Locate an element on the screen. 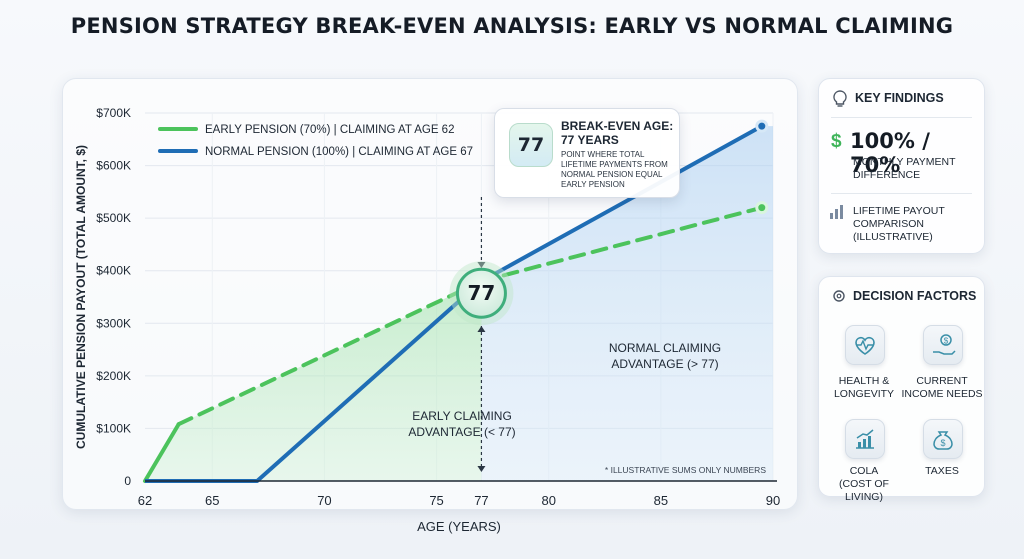 Image resolution: width=1024 pixels, height=559 pixels. arrow-up-icon is located at coordinates (481, 329).